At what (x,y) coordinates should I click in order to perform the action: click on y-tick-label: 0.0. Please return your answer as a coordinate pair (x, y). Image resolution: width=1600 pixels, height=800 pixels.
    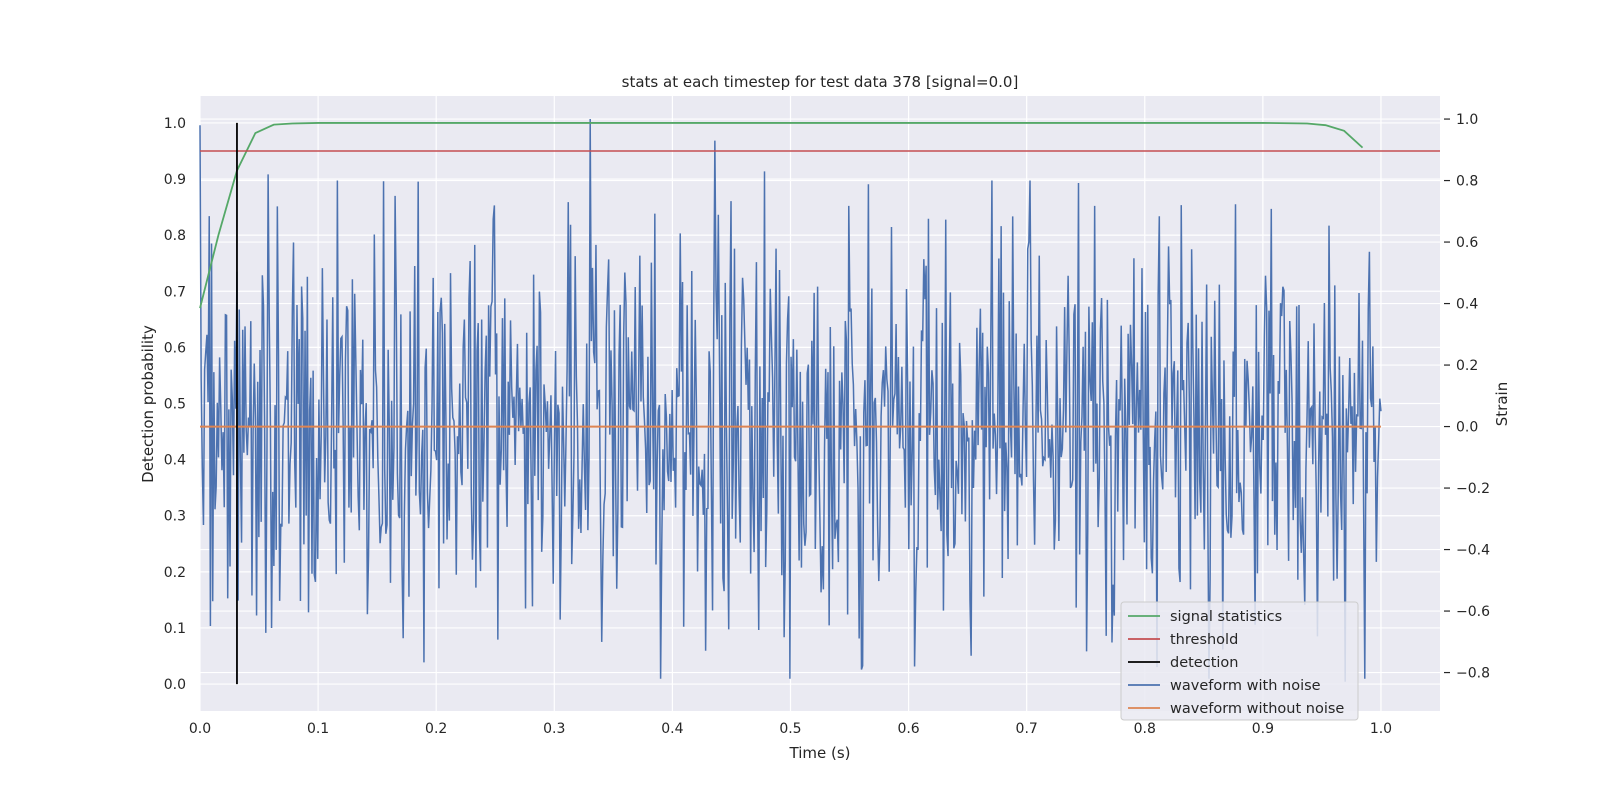
    Looking at the image, I should click on (175, 685).